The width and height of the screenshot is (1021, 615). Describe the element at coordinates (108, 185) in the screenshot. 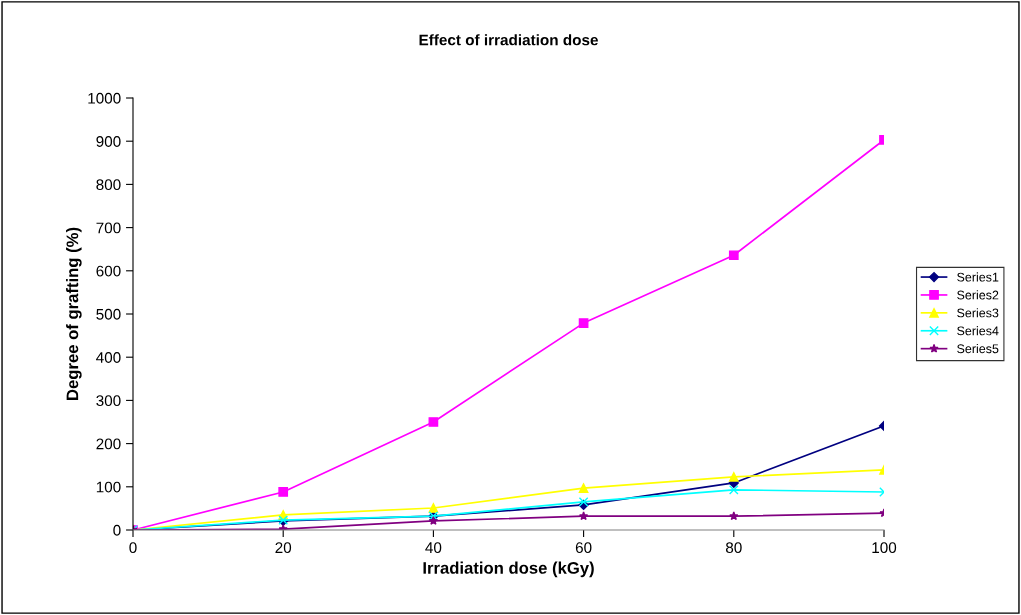

I see `y-tick-label: 800` at that location.